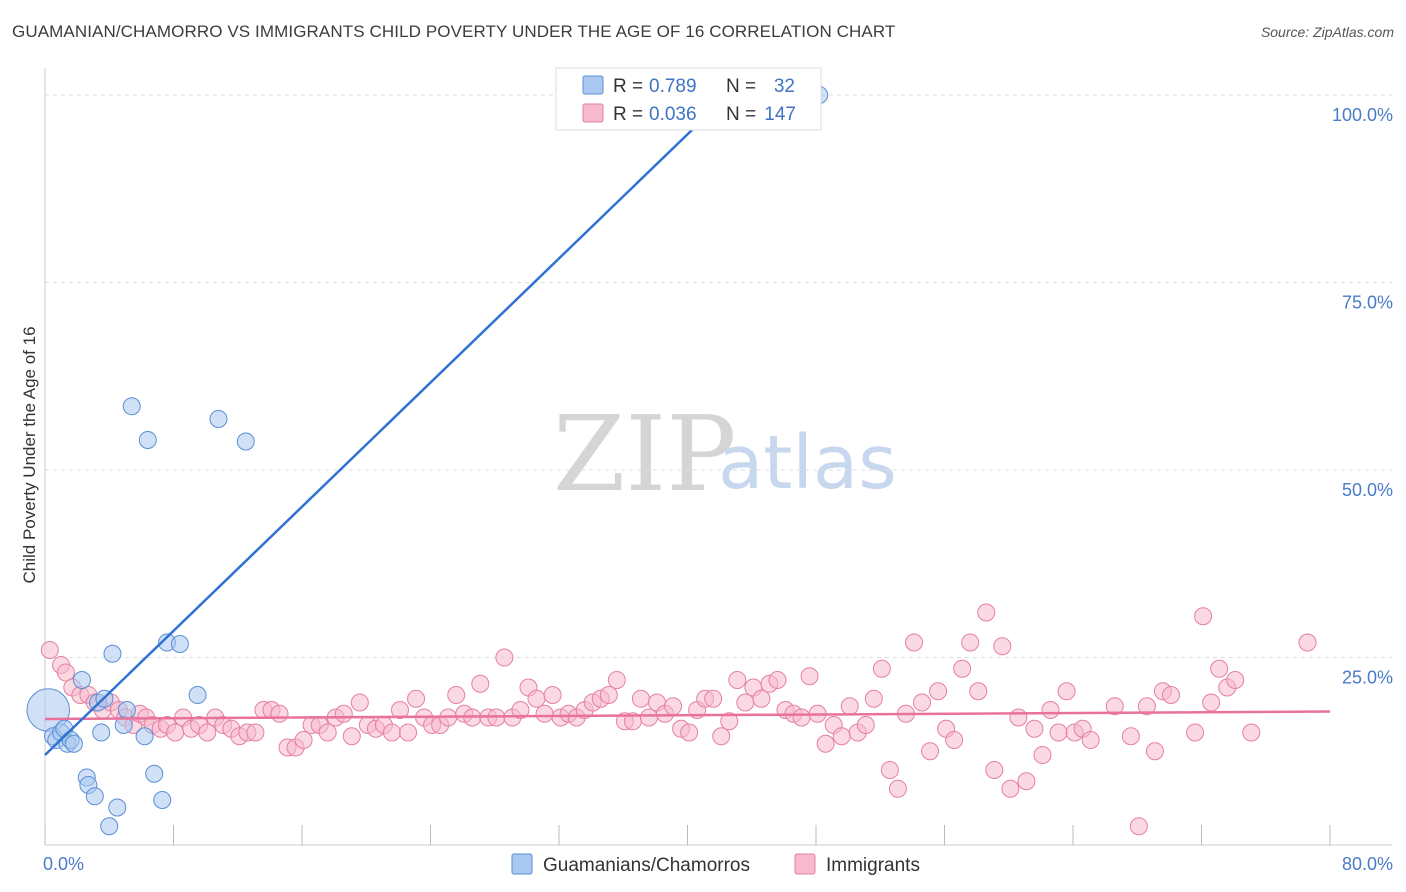 This screenshot has width=1406, height=892. Describe the element at coordinates (644, 454) in the screenshot. I see `watermark-zip: ZIP` at that location.